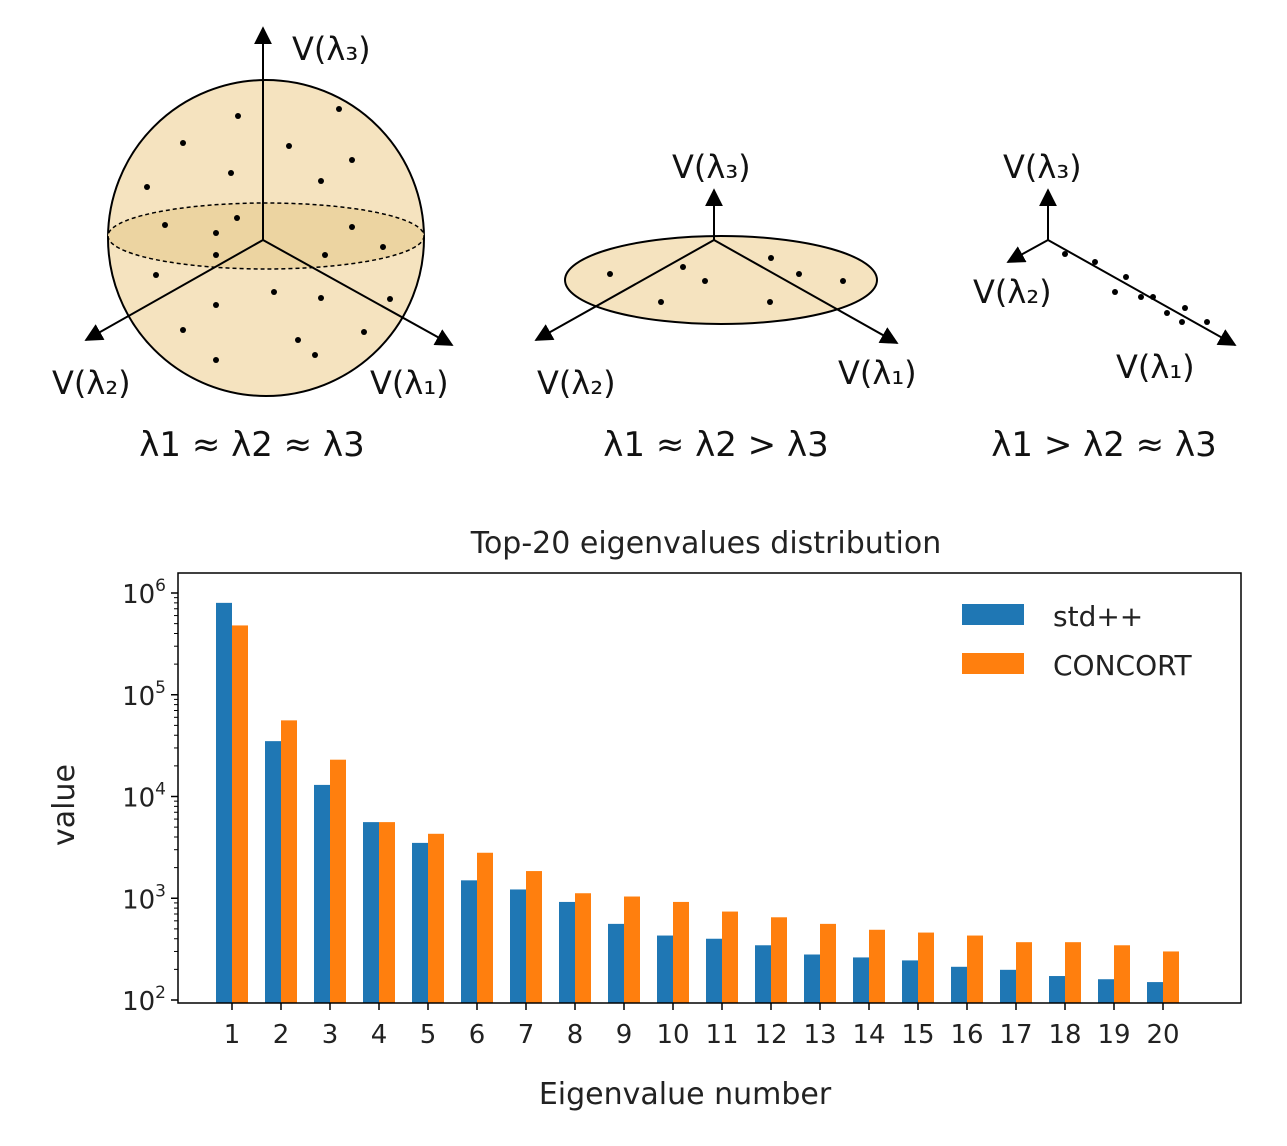  Describe the element at coordinates (993, 614) in the screenshot. I see `legend-swatch-std` at that location.